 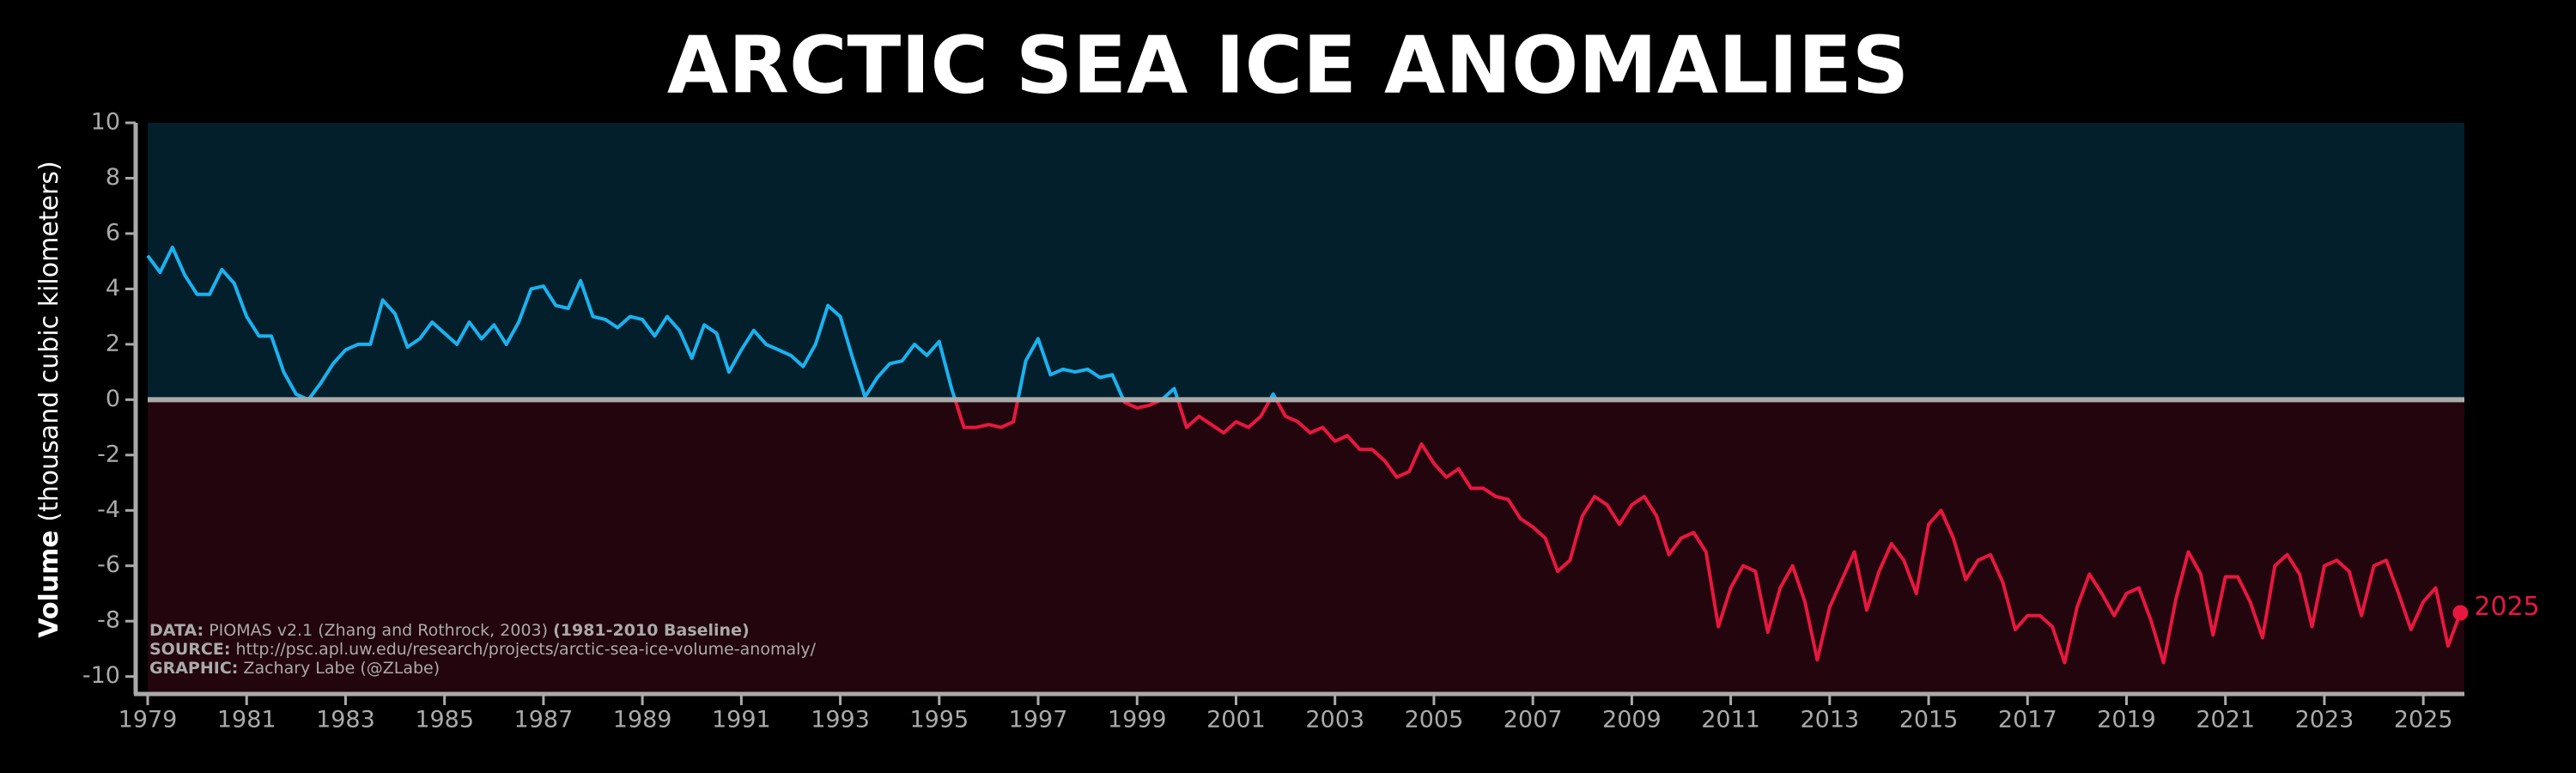 I want to click on credit-label: SOURCE:, so click(x=190, y=649).